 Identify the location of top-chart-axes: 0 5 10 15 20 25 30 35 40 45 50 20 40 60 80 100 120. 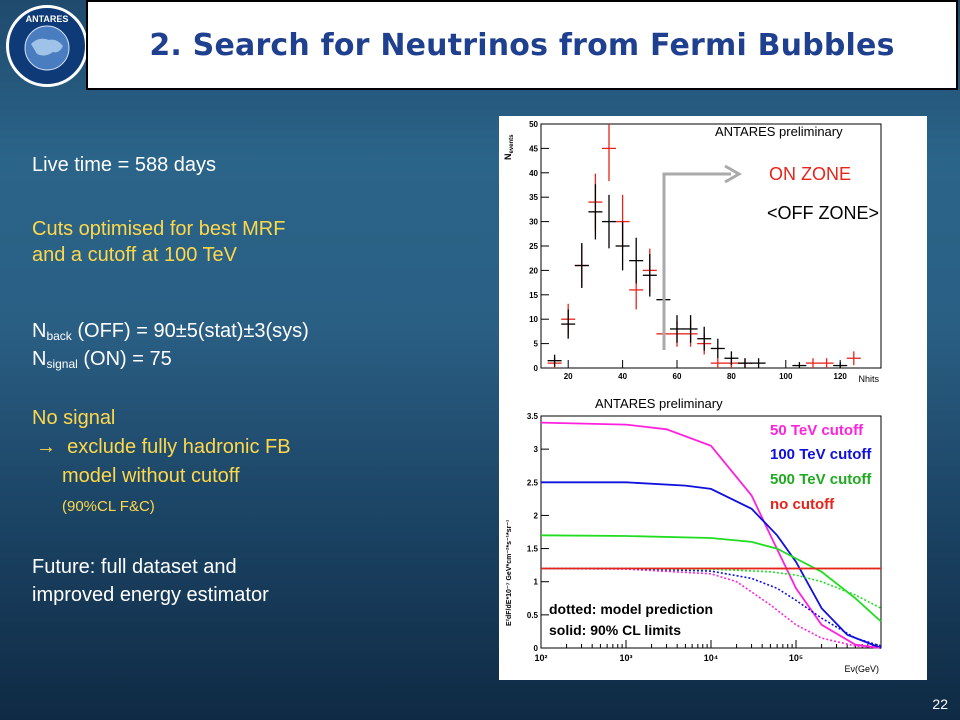
(688, 250).